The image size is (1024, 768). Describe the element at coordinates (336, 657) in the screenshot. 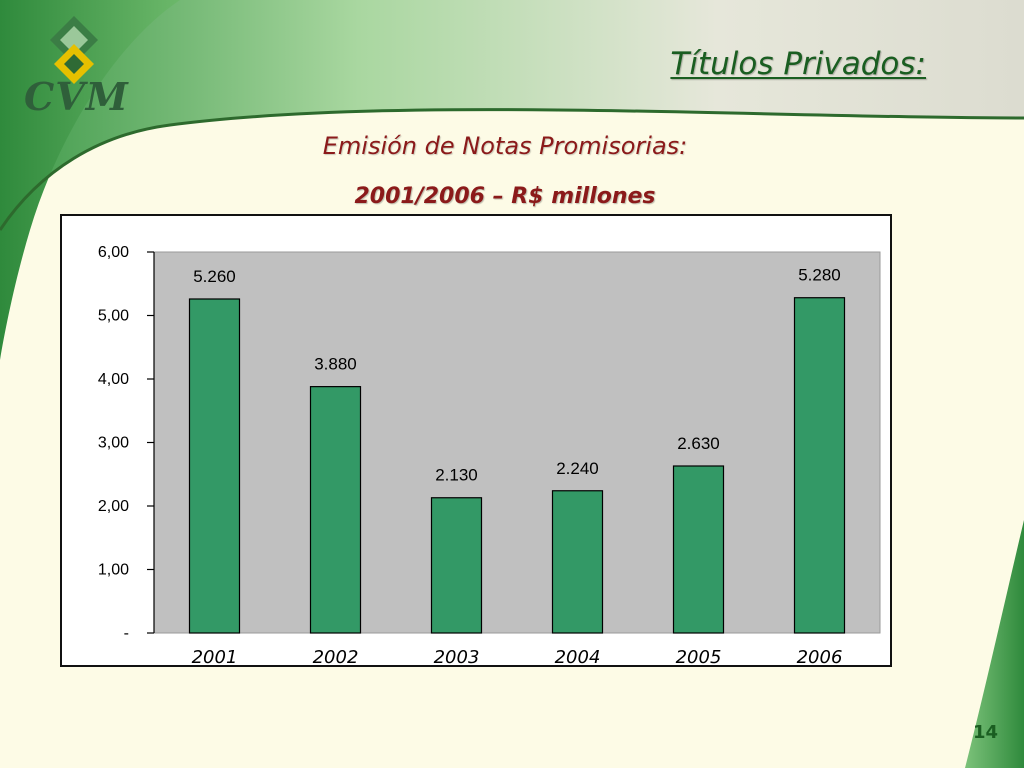

I see `x-tick-label: 2002` at that location.